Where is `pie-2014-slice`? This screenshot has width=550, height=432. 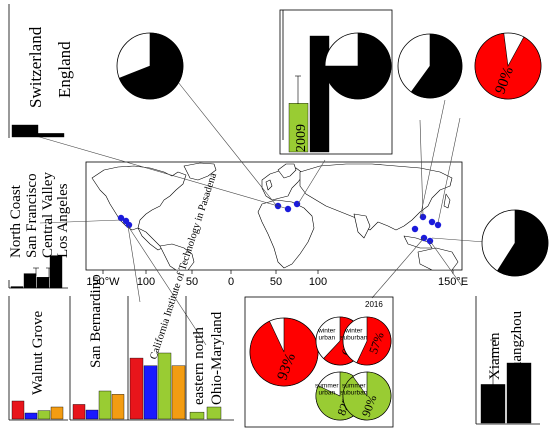 pie-2014-slice is located at coordinates (358, 66).